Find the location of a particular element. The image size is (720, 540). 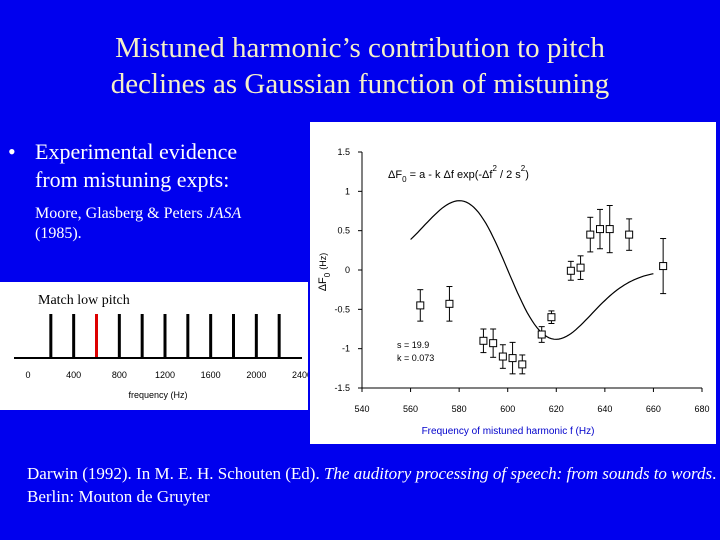

mistuning-x-tick-label: 540 is located at coordinates (361, 409).